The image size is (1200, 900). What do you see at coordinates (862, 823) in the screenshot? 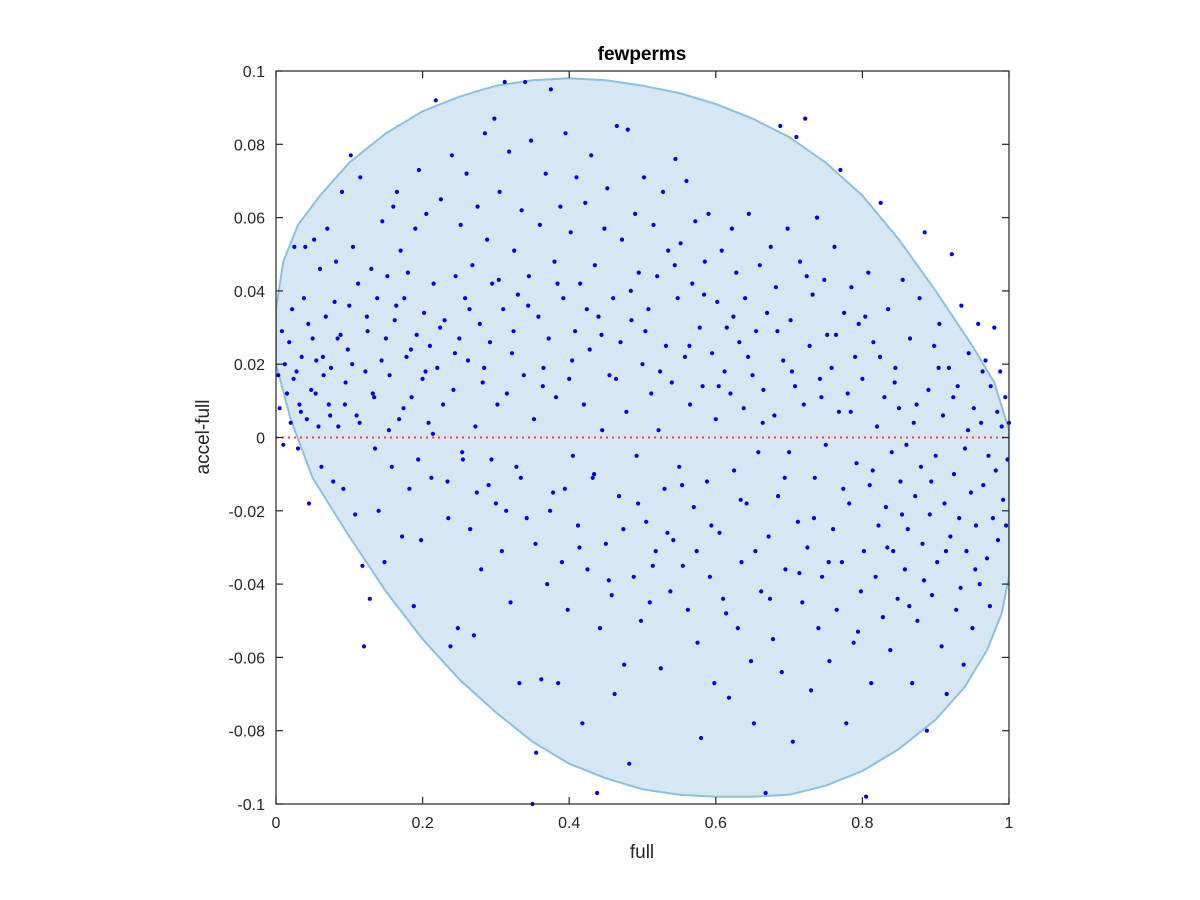
I see `x-tick-label: 0.8` at bounding box center [862, 823].